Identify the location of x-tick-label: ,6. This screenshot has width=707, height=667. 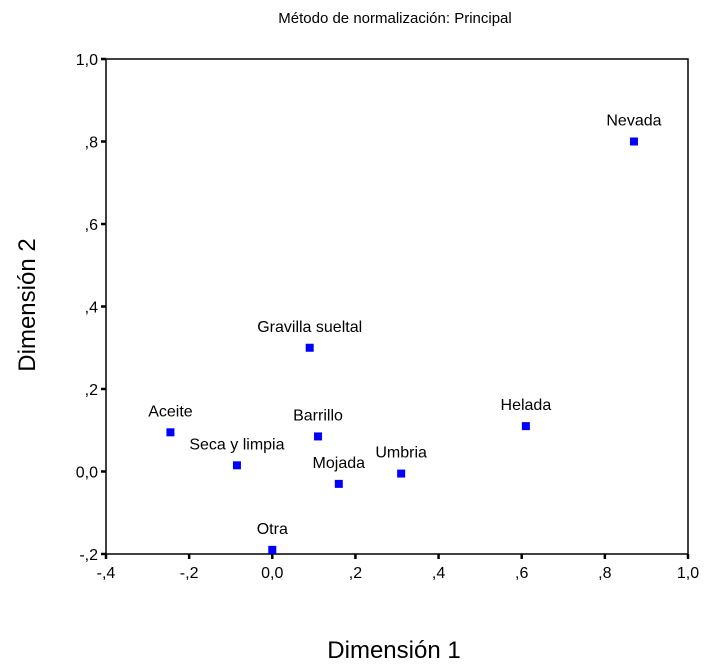
(521, 573).